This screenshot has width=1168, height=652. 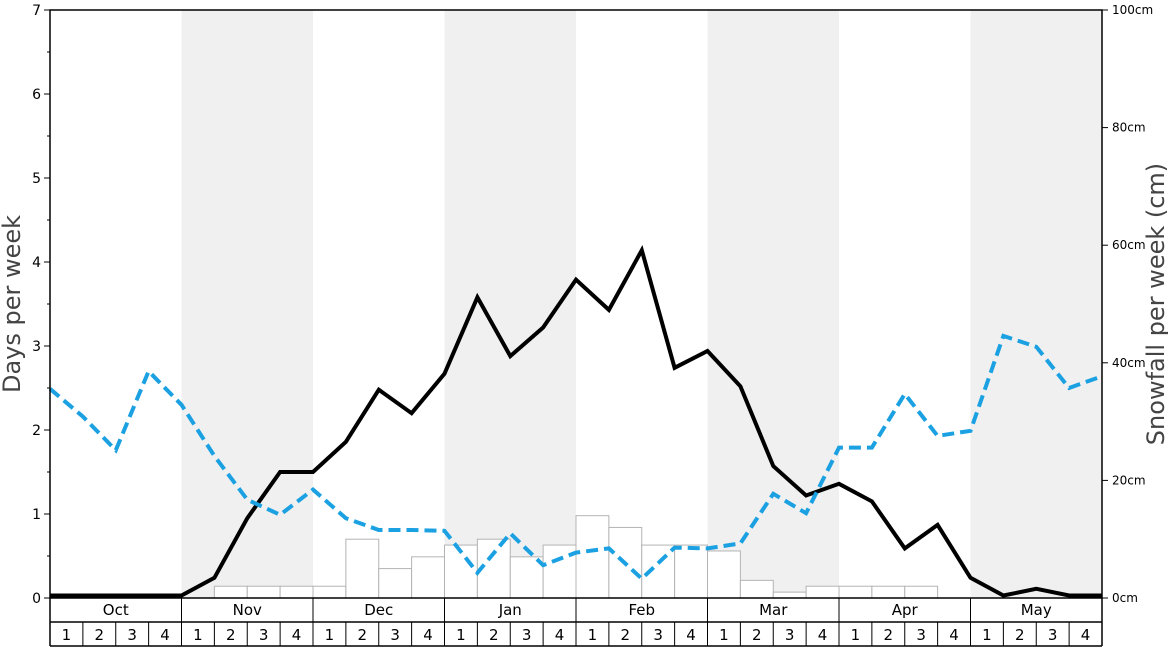 I want to click on y-axis-label-left: Days per week, so click(x=13, y=304).